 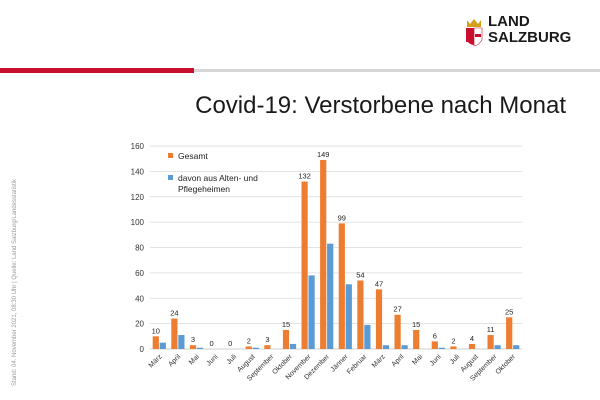 What do you see at coordinates (138, 171) in the screenshot?
I see `y-tick-label: 140` at bounding box center [138, 171].